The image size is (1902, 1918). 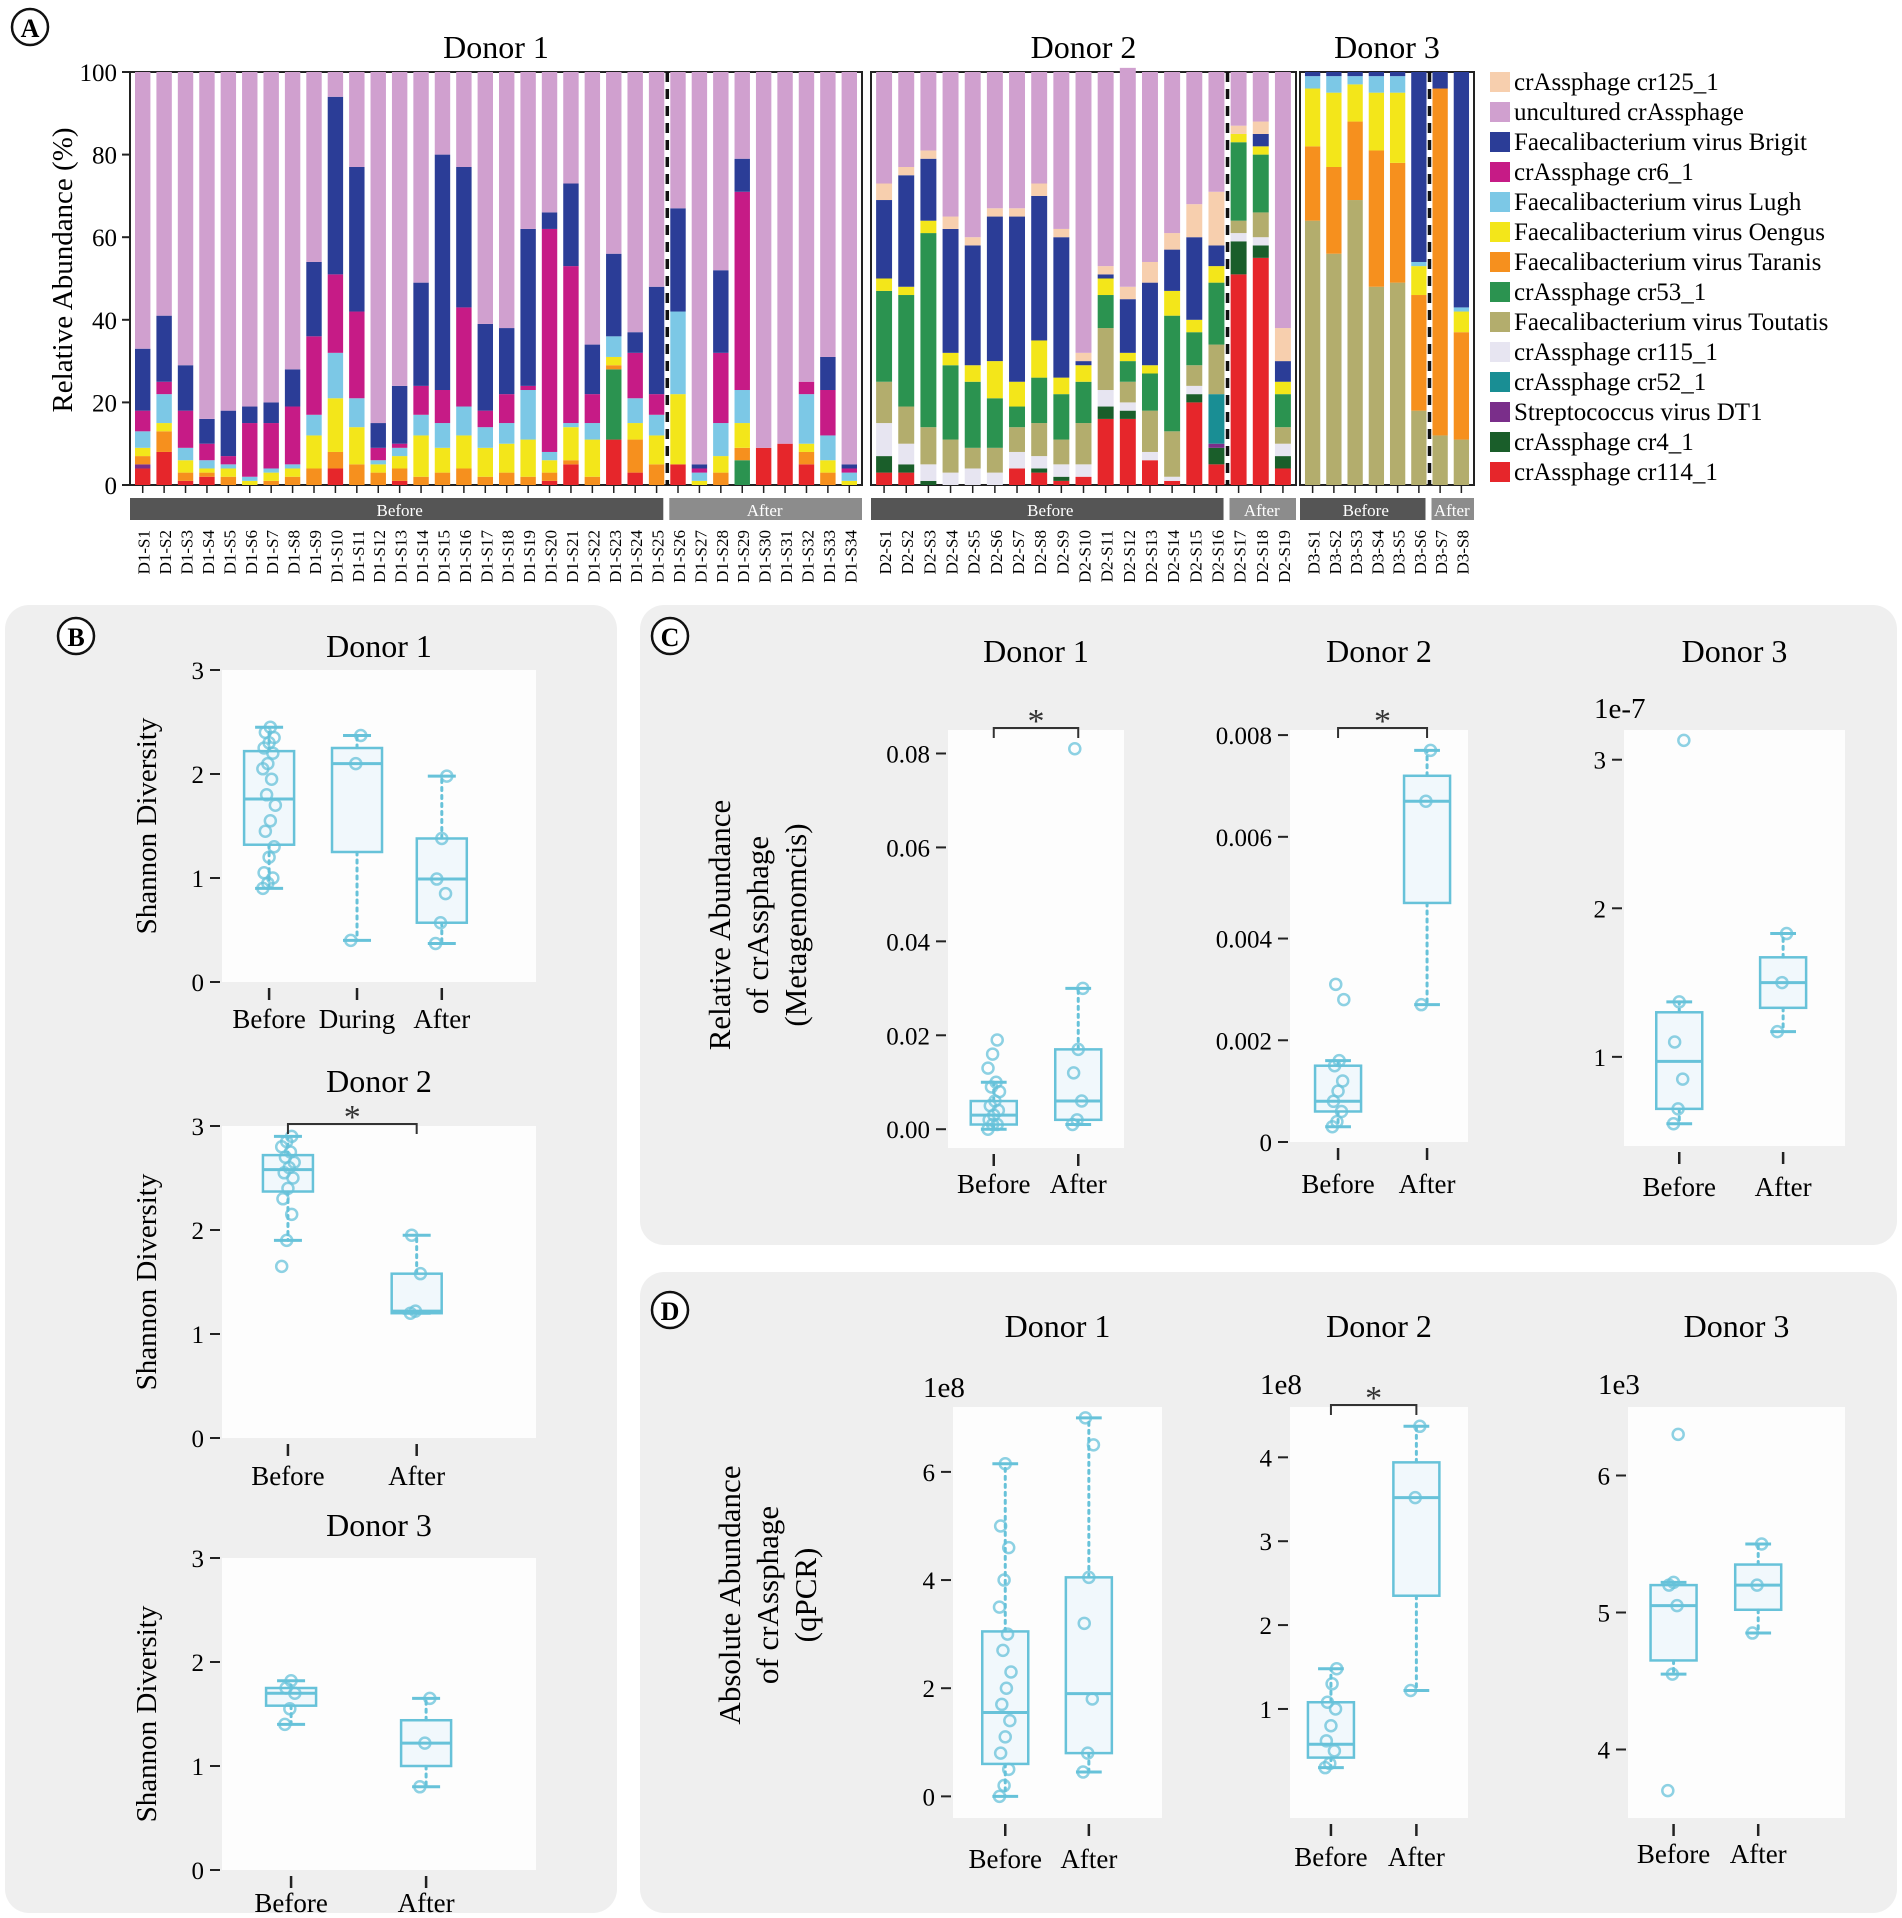 I want to click on group-bar-label: After, so click(x=1452, y=510).